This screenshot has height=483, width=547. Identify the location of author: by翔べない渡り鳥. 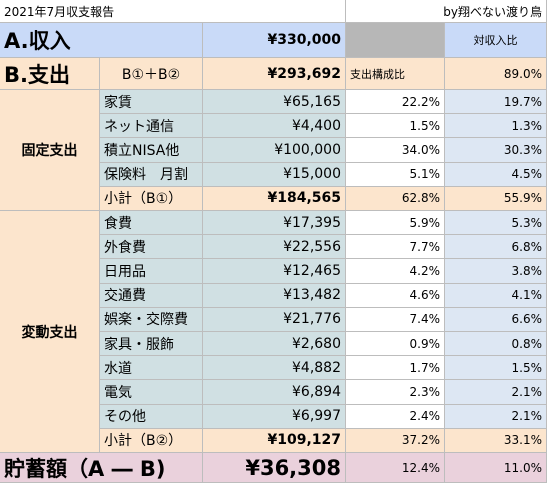
(446, 11).